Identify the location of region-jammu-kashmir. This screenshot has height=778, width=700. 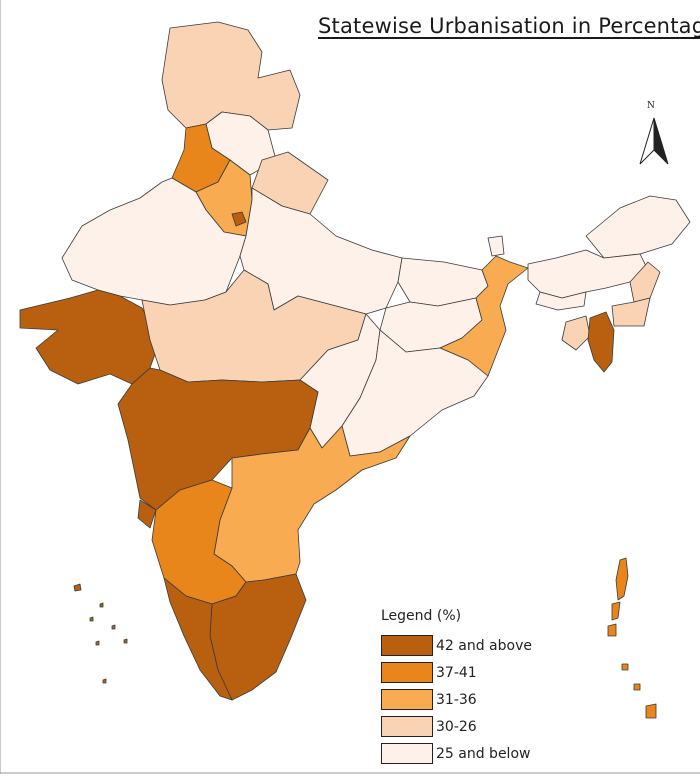
(231, 76).